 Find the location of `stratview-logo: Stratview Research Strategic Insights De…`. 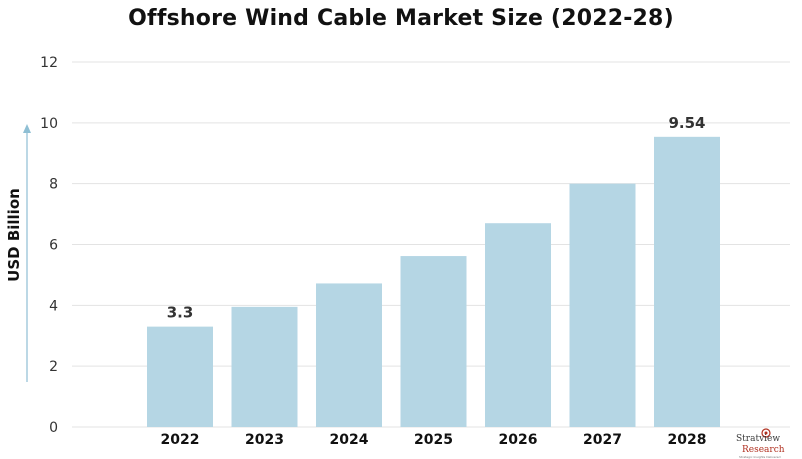

stratview-logo: Stratview Research Strategic Insights De… is located at coordinates (766, 443).